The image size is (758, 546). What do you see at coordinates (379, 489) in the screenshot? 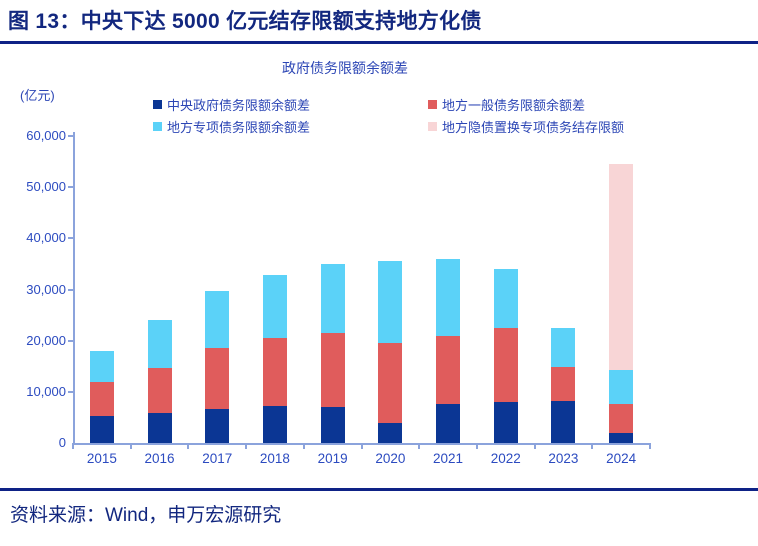
I see `footer-divider` at bounding box center [379, 489].